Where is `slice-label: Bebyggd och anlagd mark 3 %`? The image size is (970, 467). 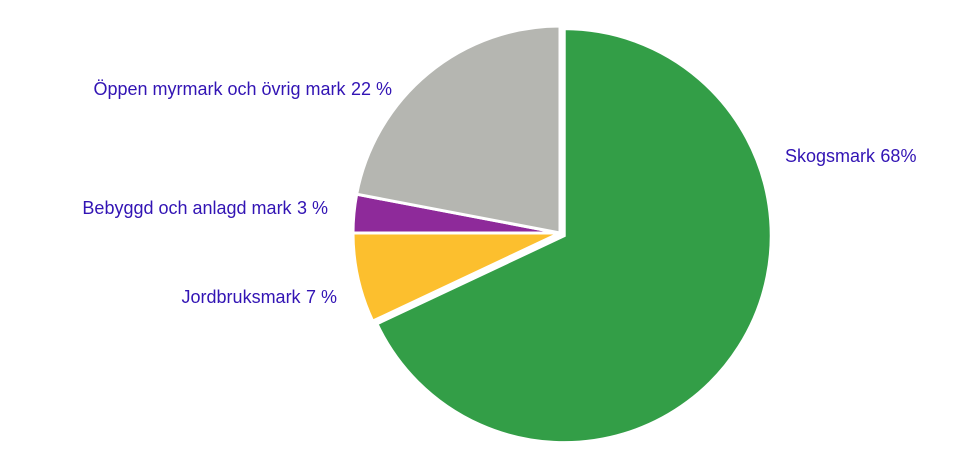
slice-label: Bebyggd och anlagd mark 3 % is located at coordinates (205, 208).